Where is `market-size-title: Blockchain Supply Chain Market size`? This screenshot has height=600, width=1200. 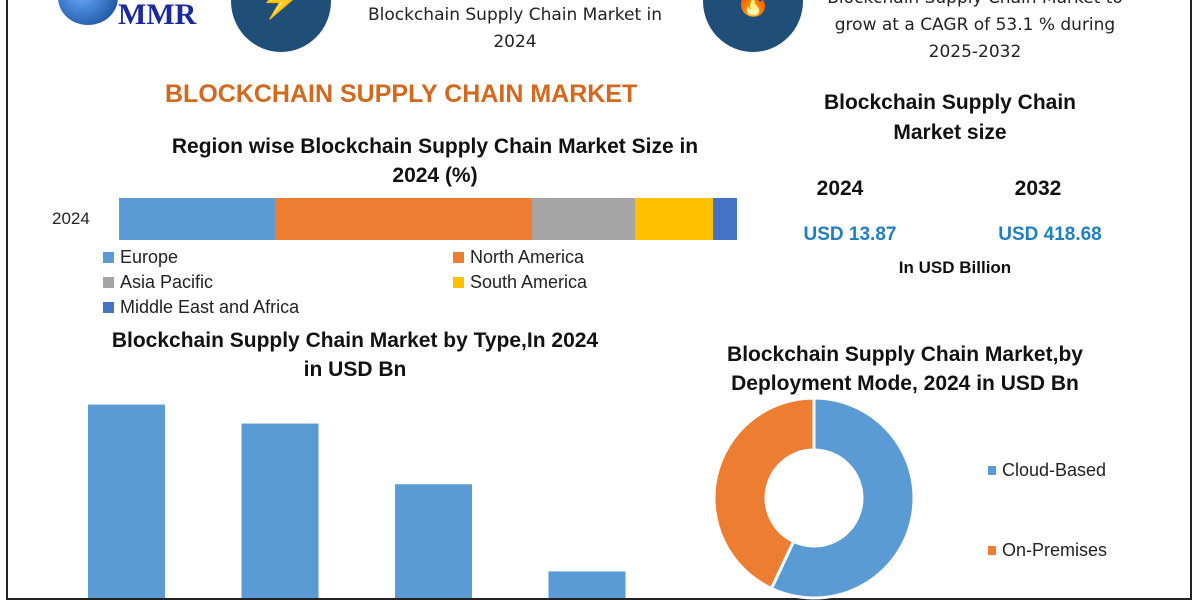
market-size-title: Blockchain Supply Chain Market size is located at coordinates (950, 117).